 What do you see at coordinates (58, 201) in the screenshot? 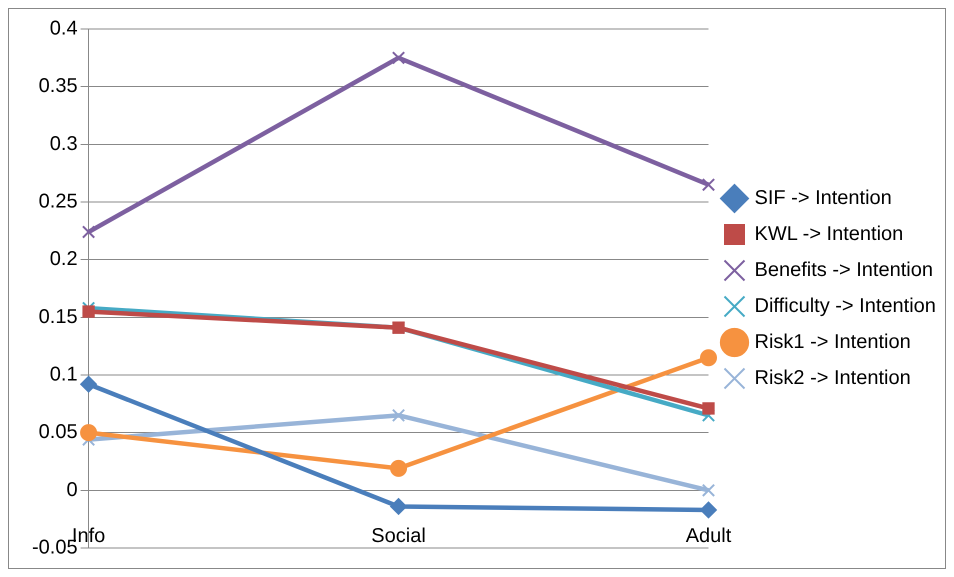
I see `y-tick-label: 0.25` at bounding box center [58, 201].